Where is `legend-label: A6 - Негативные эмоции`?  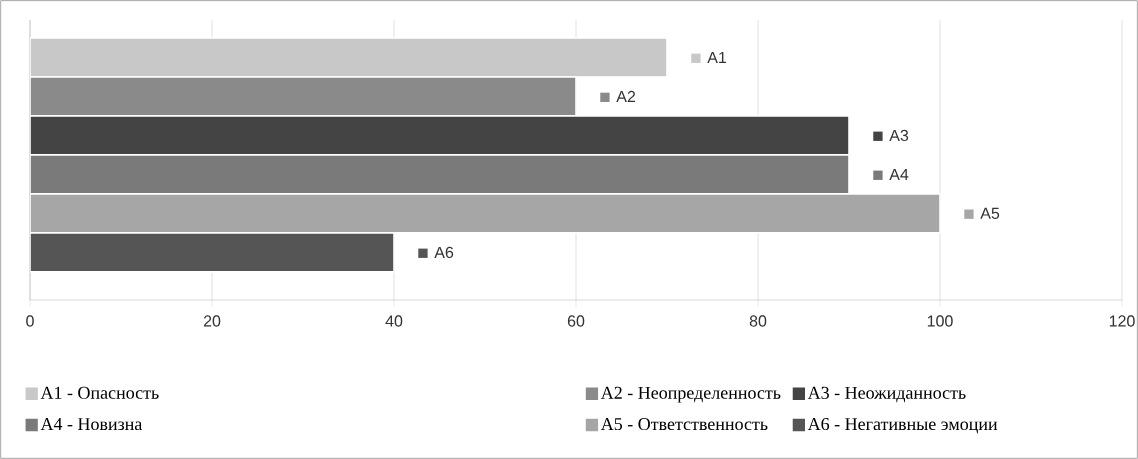 legend-label: A6 - Негативные эмоции is located at coordinates (902, 426).